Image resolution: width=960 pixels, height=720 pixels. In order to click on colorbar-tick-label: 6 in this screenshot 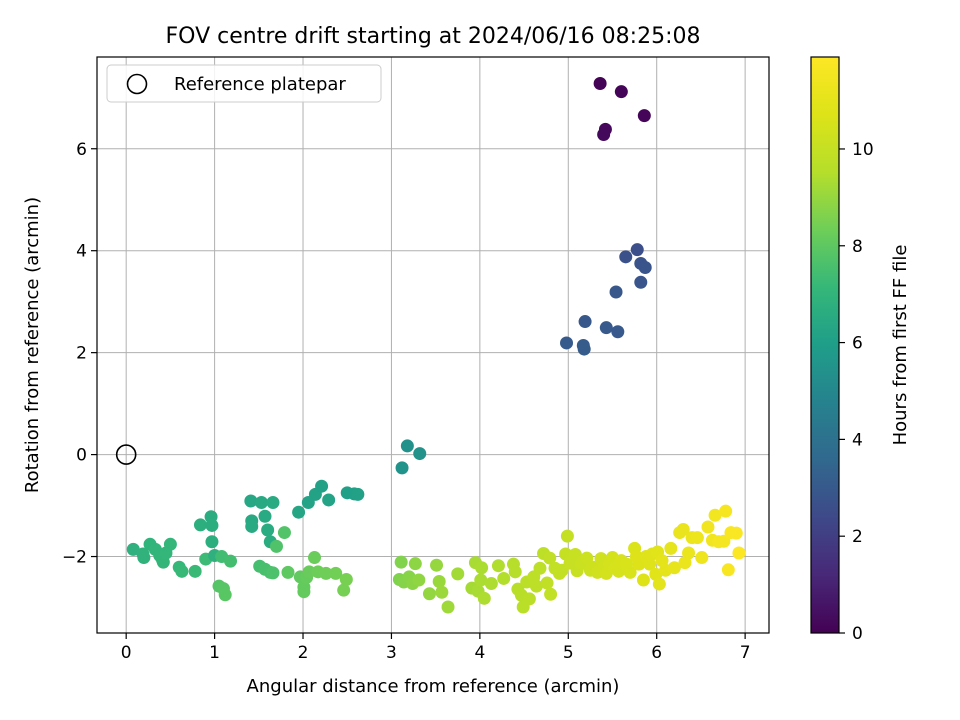, I will do `click(857, 344)`.